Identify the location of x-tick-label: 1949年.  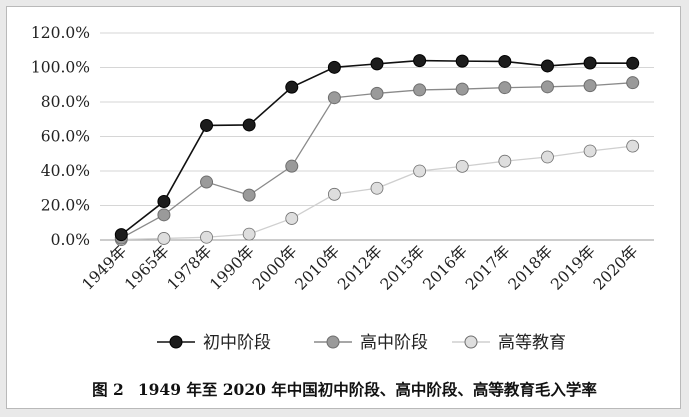
(105, 268).